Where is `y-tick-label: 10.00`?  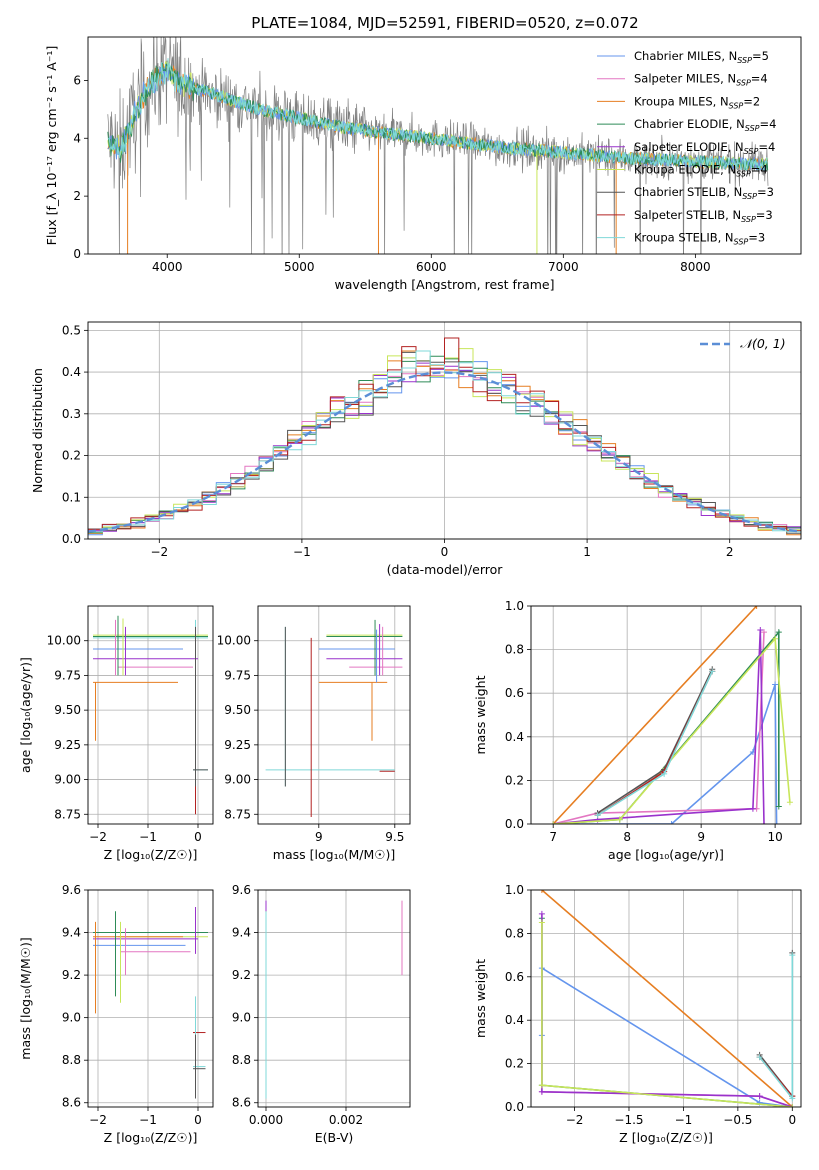
y-tick-label: 10.00 is located at coordinates (234, 641).